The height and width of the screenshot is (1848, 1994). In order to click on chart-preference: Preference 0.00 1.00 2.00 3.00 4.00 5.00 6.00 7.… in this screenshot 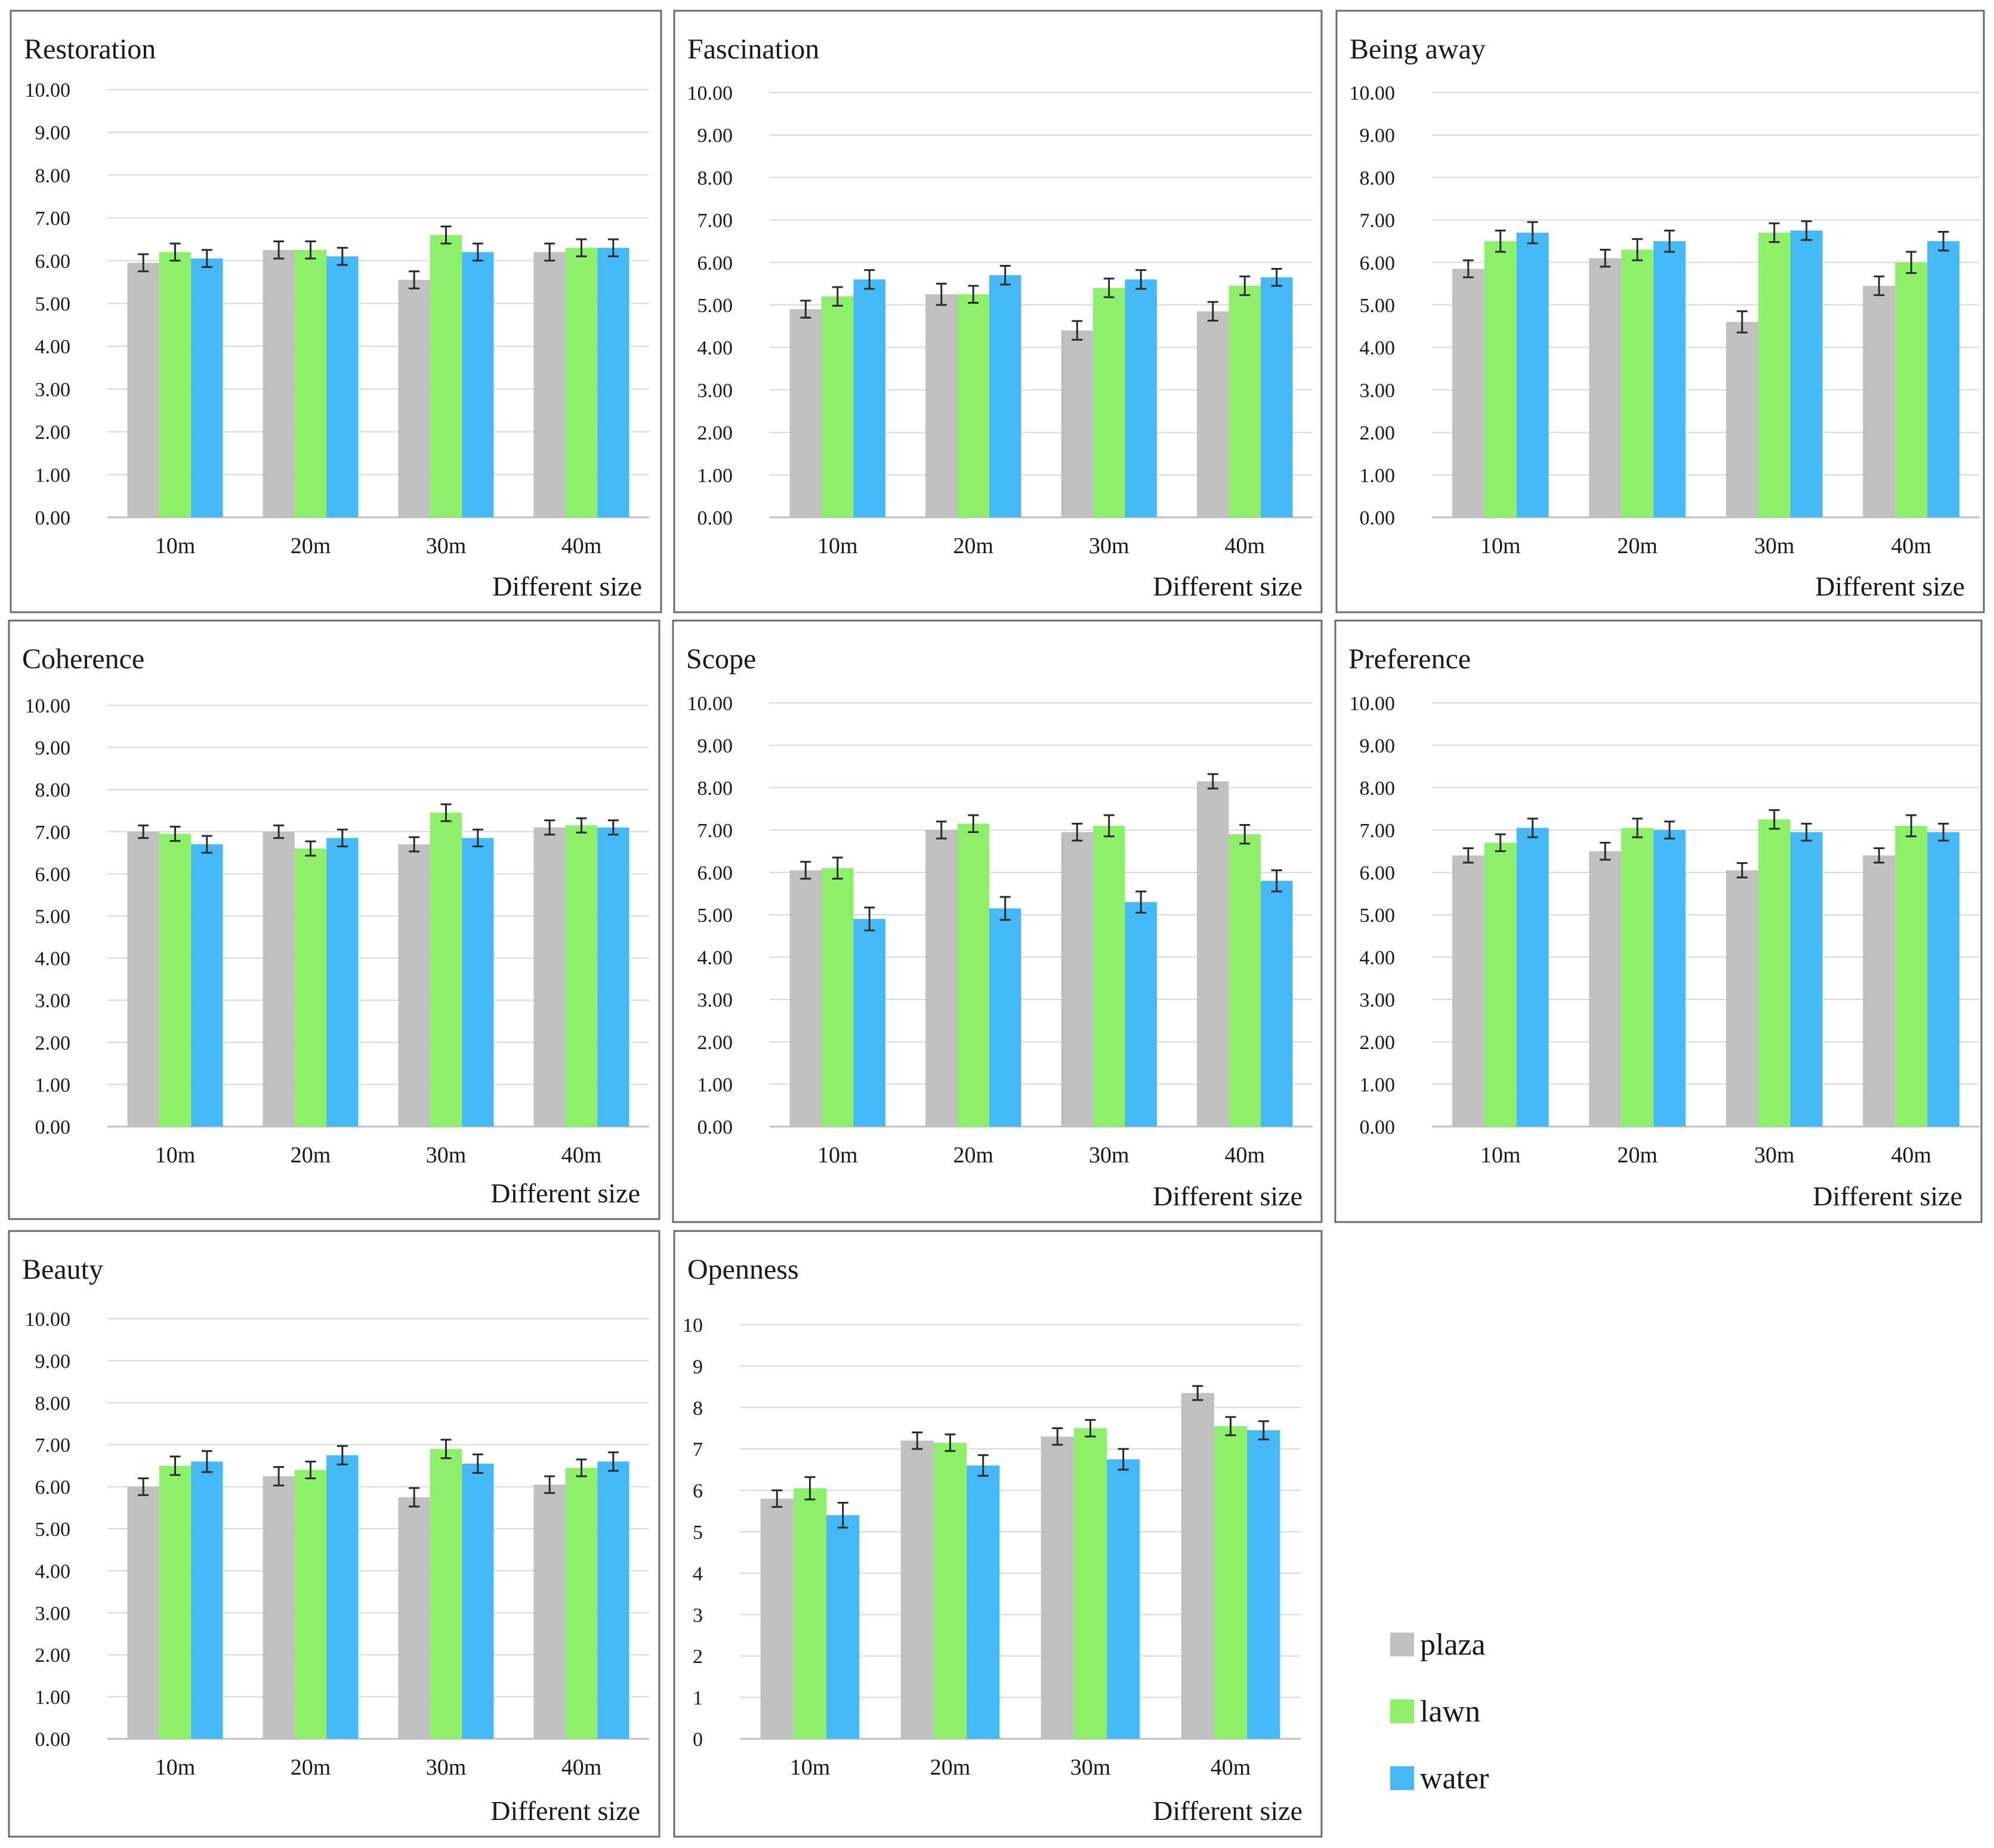, I will do `click(1658, 921)`.